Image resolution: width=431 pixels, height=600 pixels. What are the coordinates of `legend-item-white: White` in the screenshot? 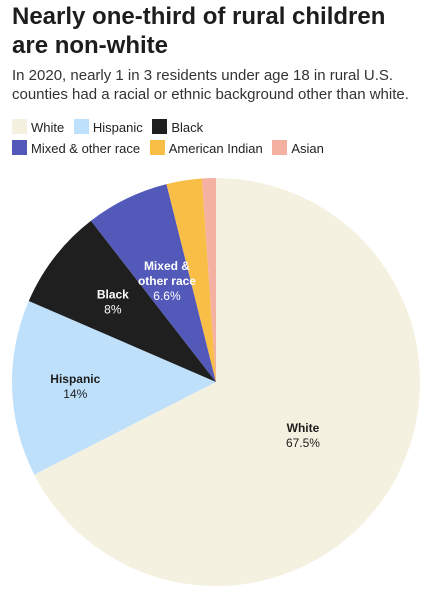 It's located at (38, 127).